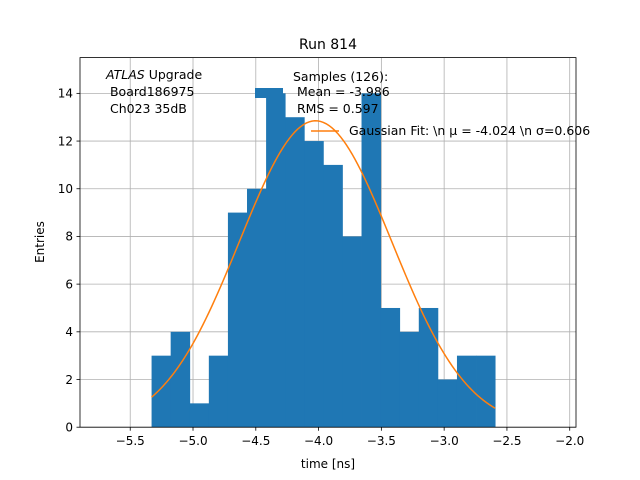 The height and width of the screenshot is (480, 640). Describe the element at coordinates (69, 237) in the screenshot. I see `y-tick-label: 8` at that location.